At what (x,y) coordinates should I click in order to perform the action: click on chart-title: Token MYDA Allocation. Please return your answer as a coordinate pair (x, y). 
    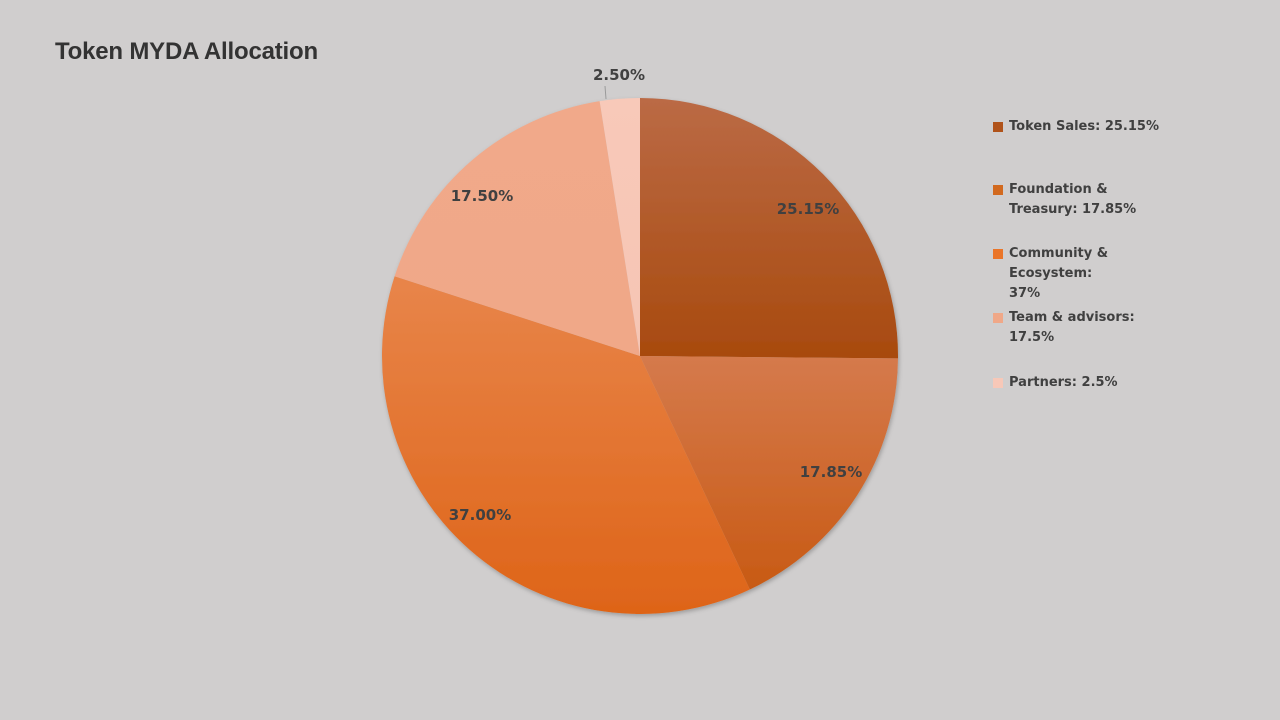
    Looking at the image, I should click on (186, 51).